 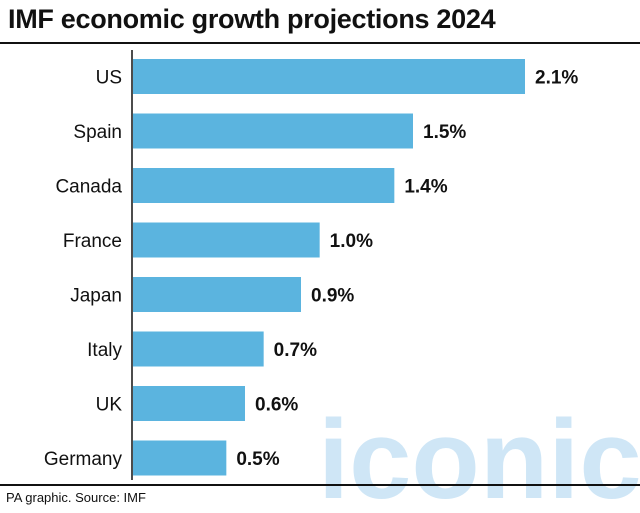 I want to click on bar-canada, so click(x=264, y=185).